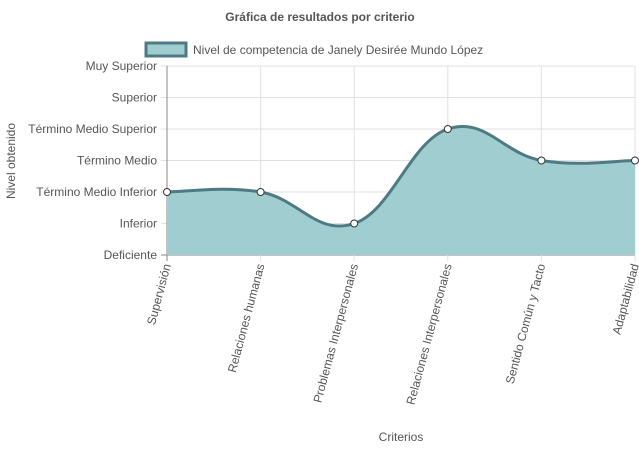 This screenshot has height=449, width=639. Describe the element at coordinates (319, 17) in the screenshot. I see `chart-title: Gráfica de resultados por criterio` at that location.